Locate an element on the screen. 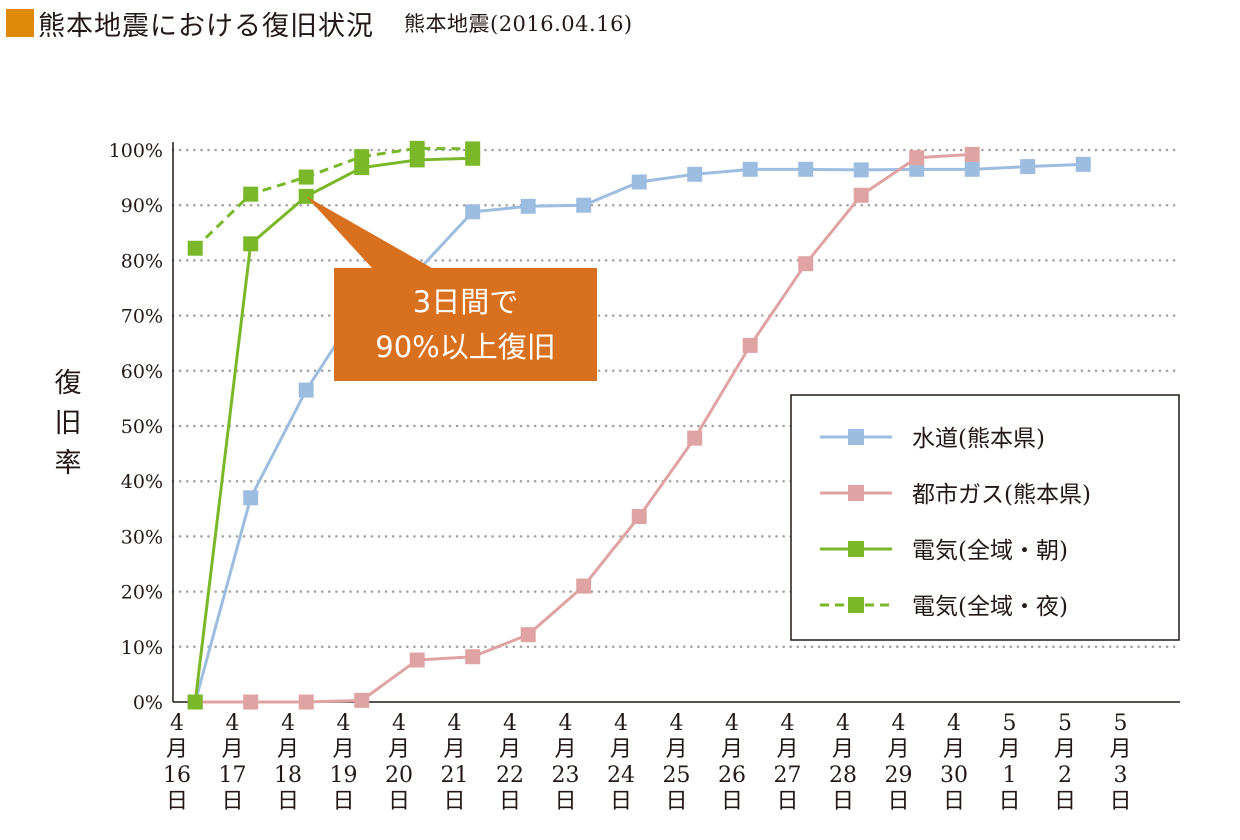 This screenshot has width=1240, height=840. y-tick-label-0: 0% is located at coordinates (148, 703).